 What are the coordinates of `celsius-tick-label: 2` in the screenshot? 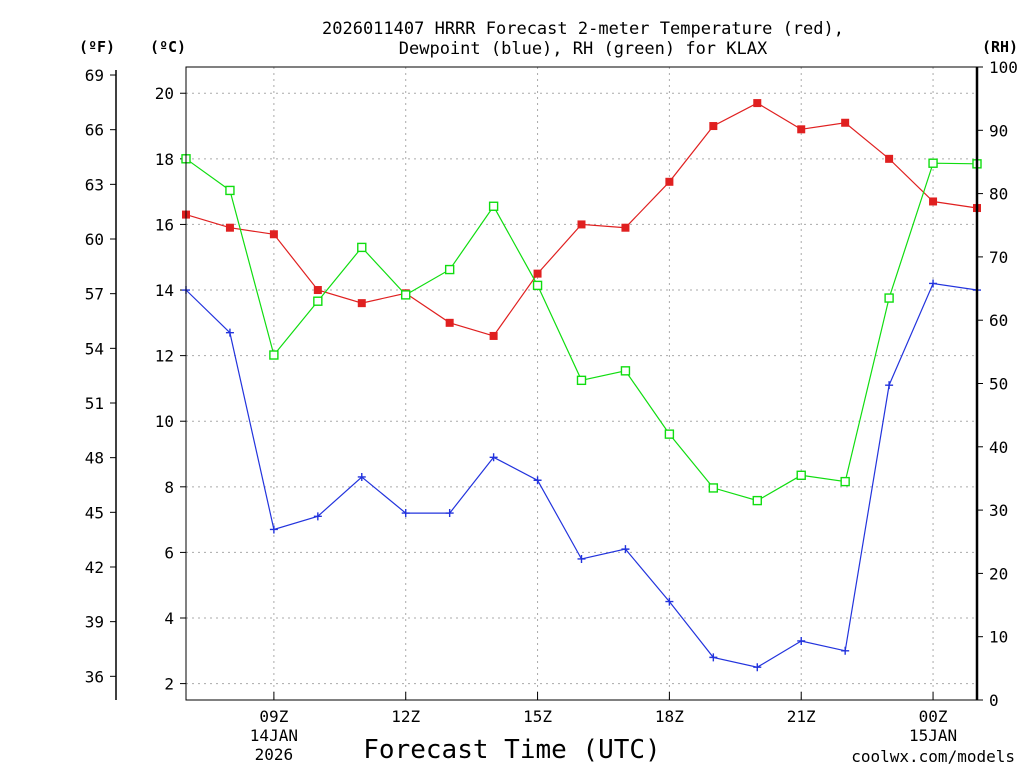 It's located at (169, 684).